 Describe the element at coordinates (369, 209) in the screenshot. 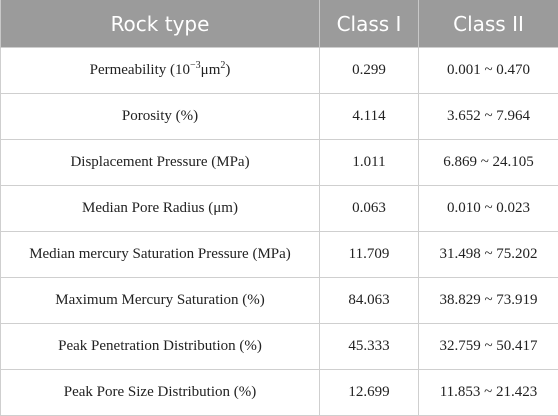

I see `cell-class-1: 0.063` at that location.